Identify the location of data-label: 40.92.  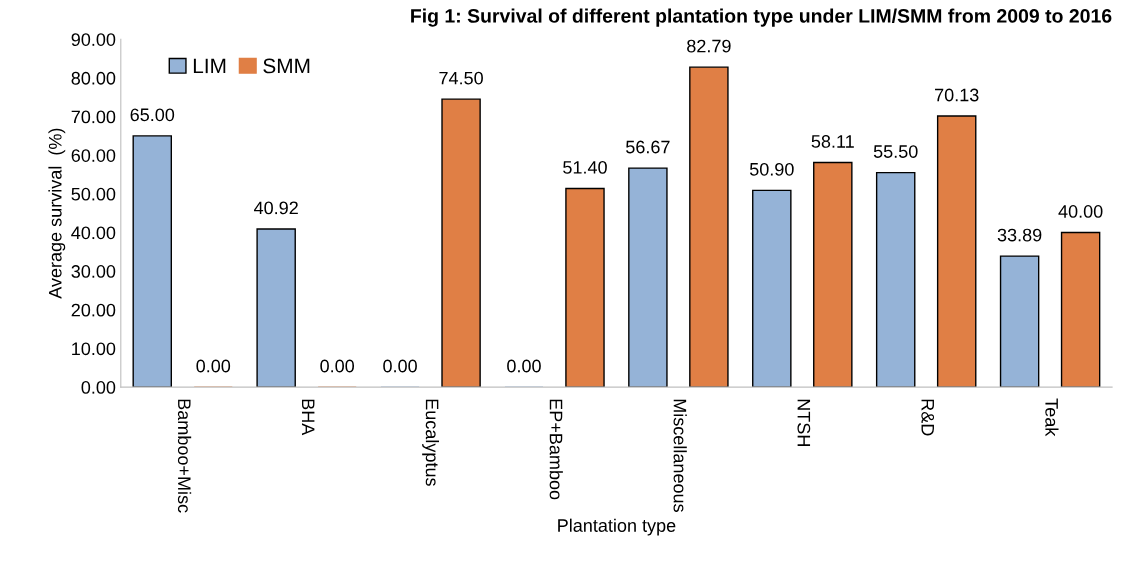
(275, 208).